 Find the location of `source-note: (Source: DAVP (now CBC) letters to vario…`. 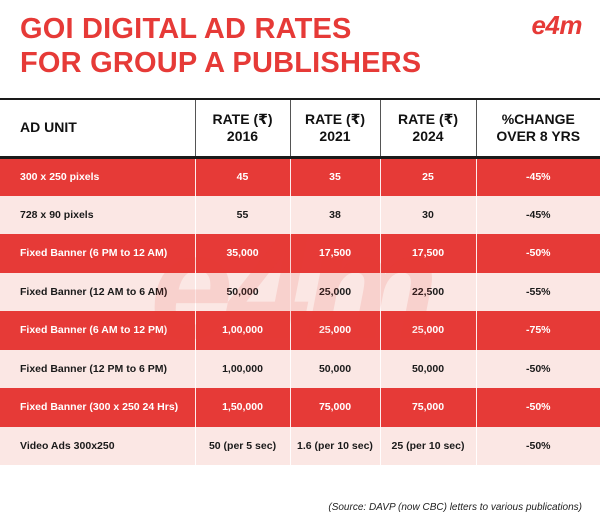

source-note: (Source: DAVP (now CBC) letters to vario… is located at coordinates (455, 507).